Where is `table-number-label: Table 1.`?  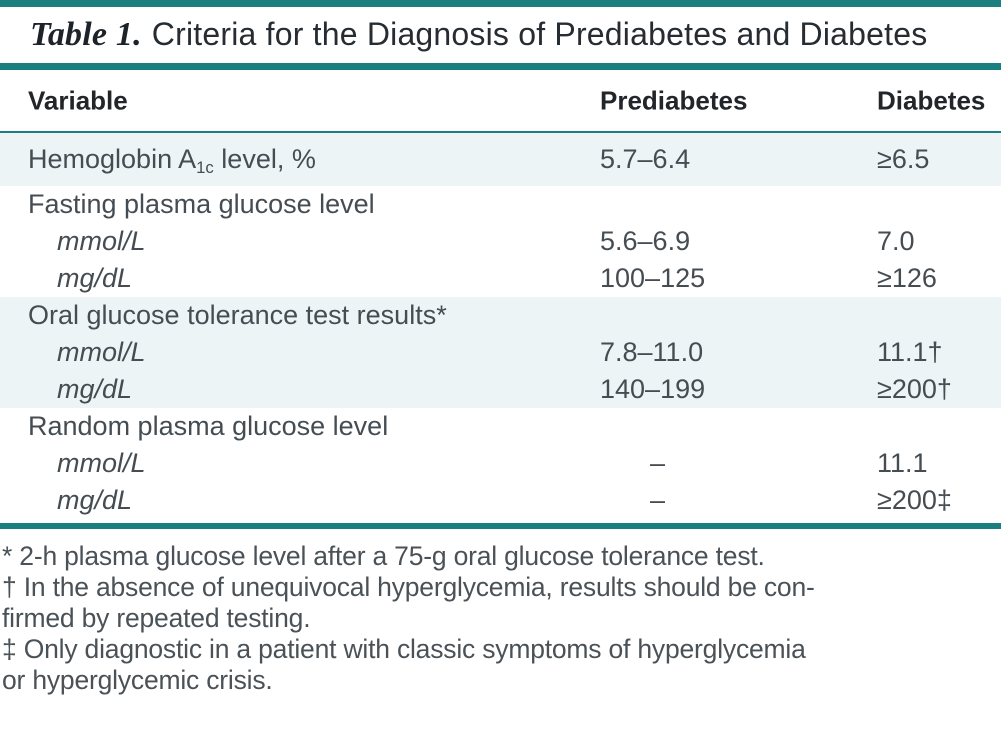 table-number-label: Table 1. is located at coordinates (86, 34).